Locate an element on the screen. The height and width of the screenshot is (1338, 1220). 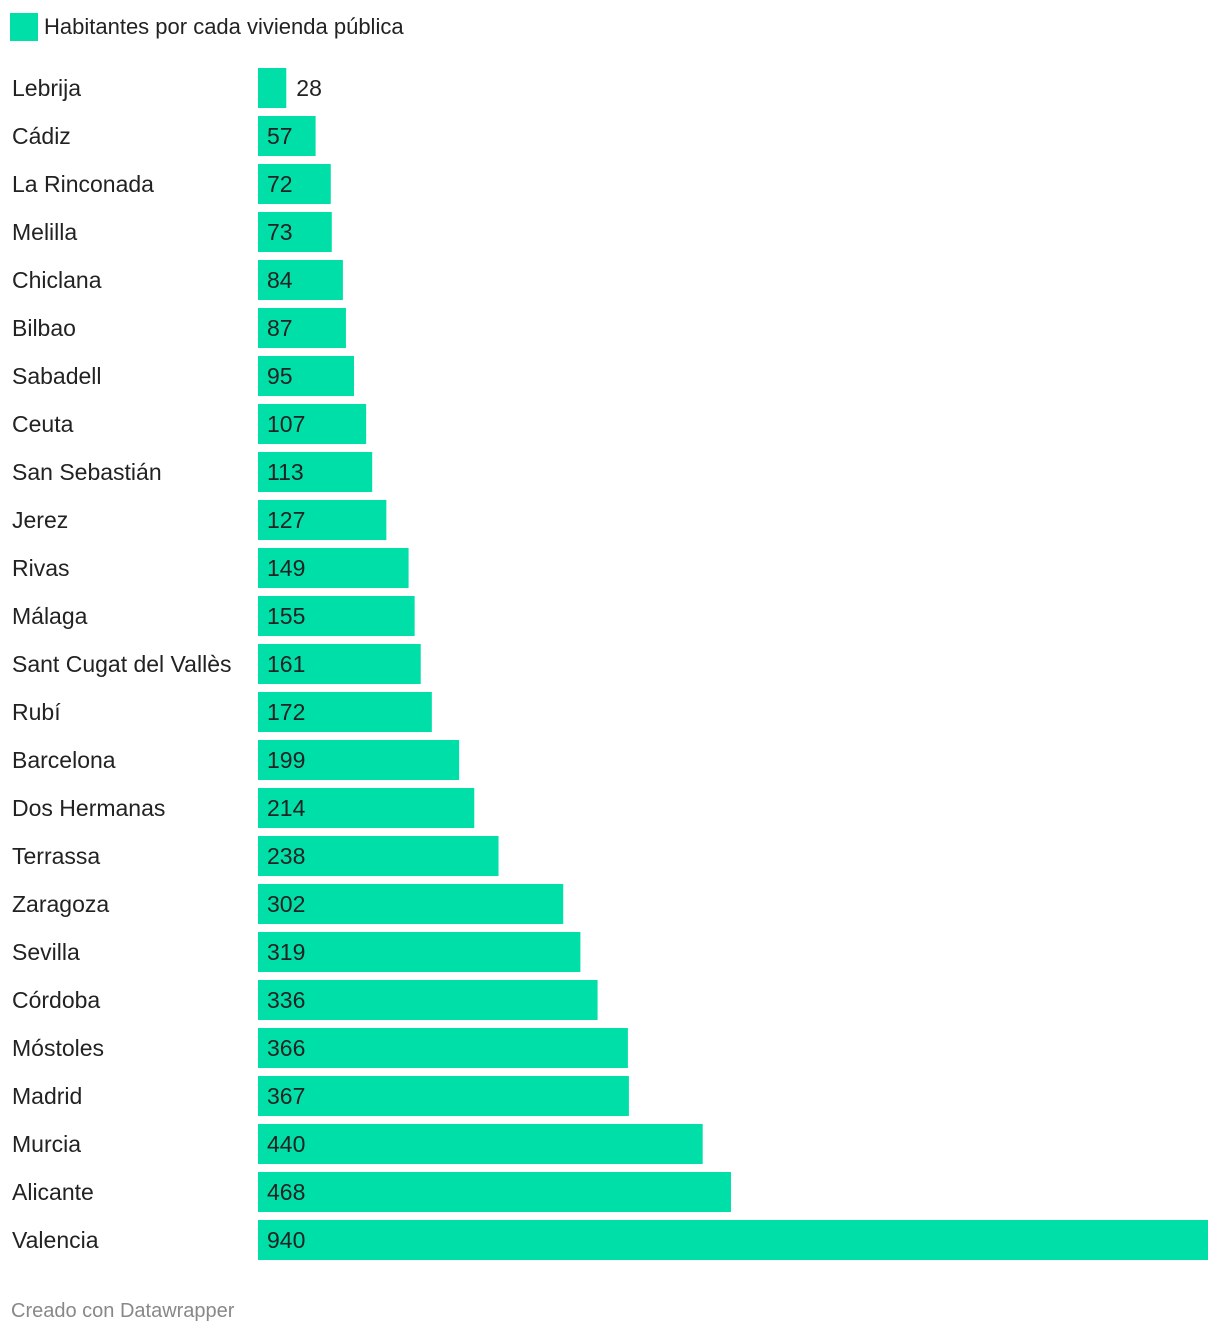
value-label: 73 is located at coordinates (280, 232).